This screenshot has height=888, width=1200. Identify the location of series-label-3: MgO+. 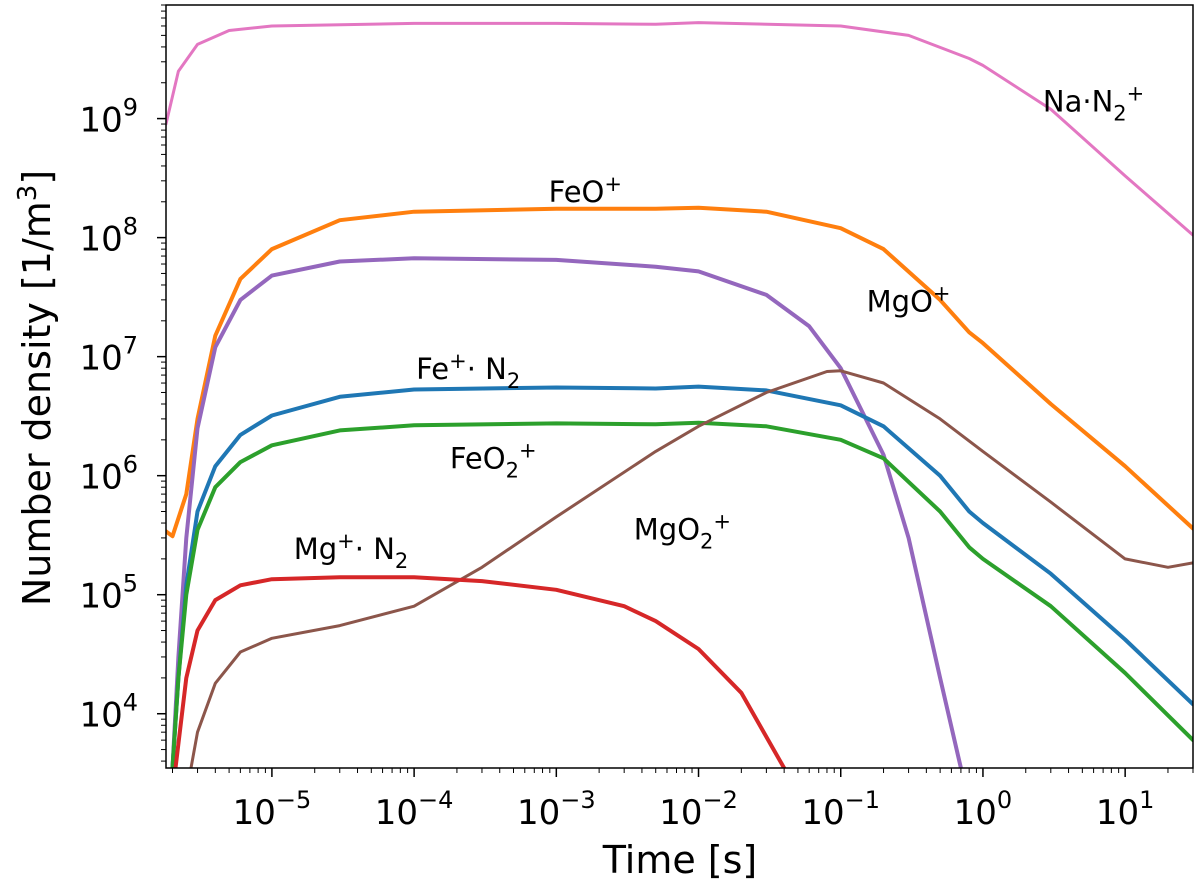
(909, 299).